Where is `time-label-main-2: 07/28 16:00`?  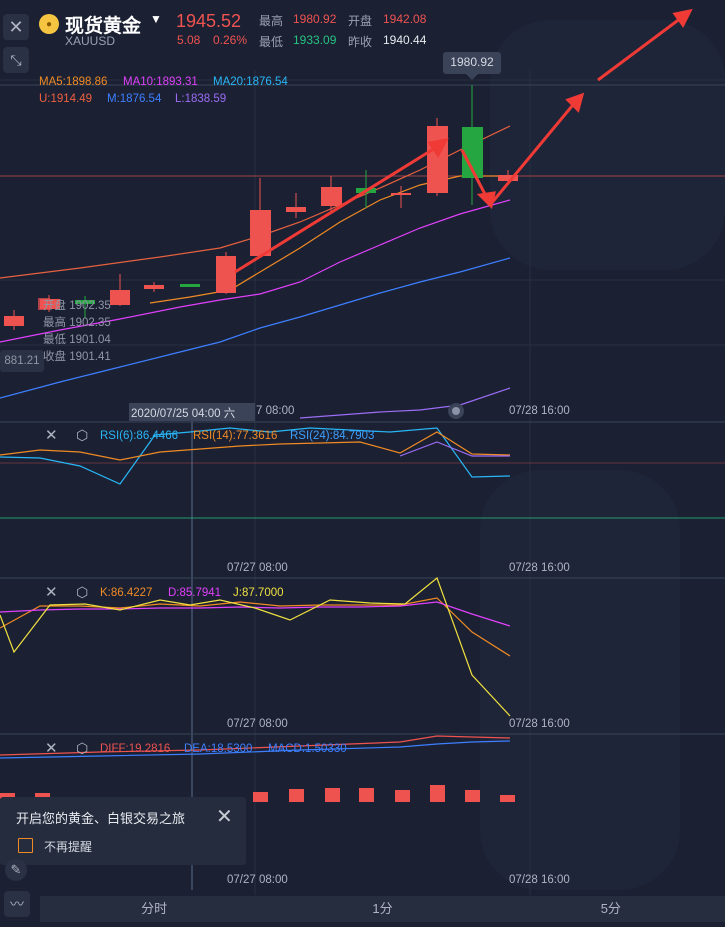
time-label-main-2: 07/28 16:00 is located at coordinates (539, 411).